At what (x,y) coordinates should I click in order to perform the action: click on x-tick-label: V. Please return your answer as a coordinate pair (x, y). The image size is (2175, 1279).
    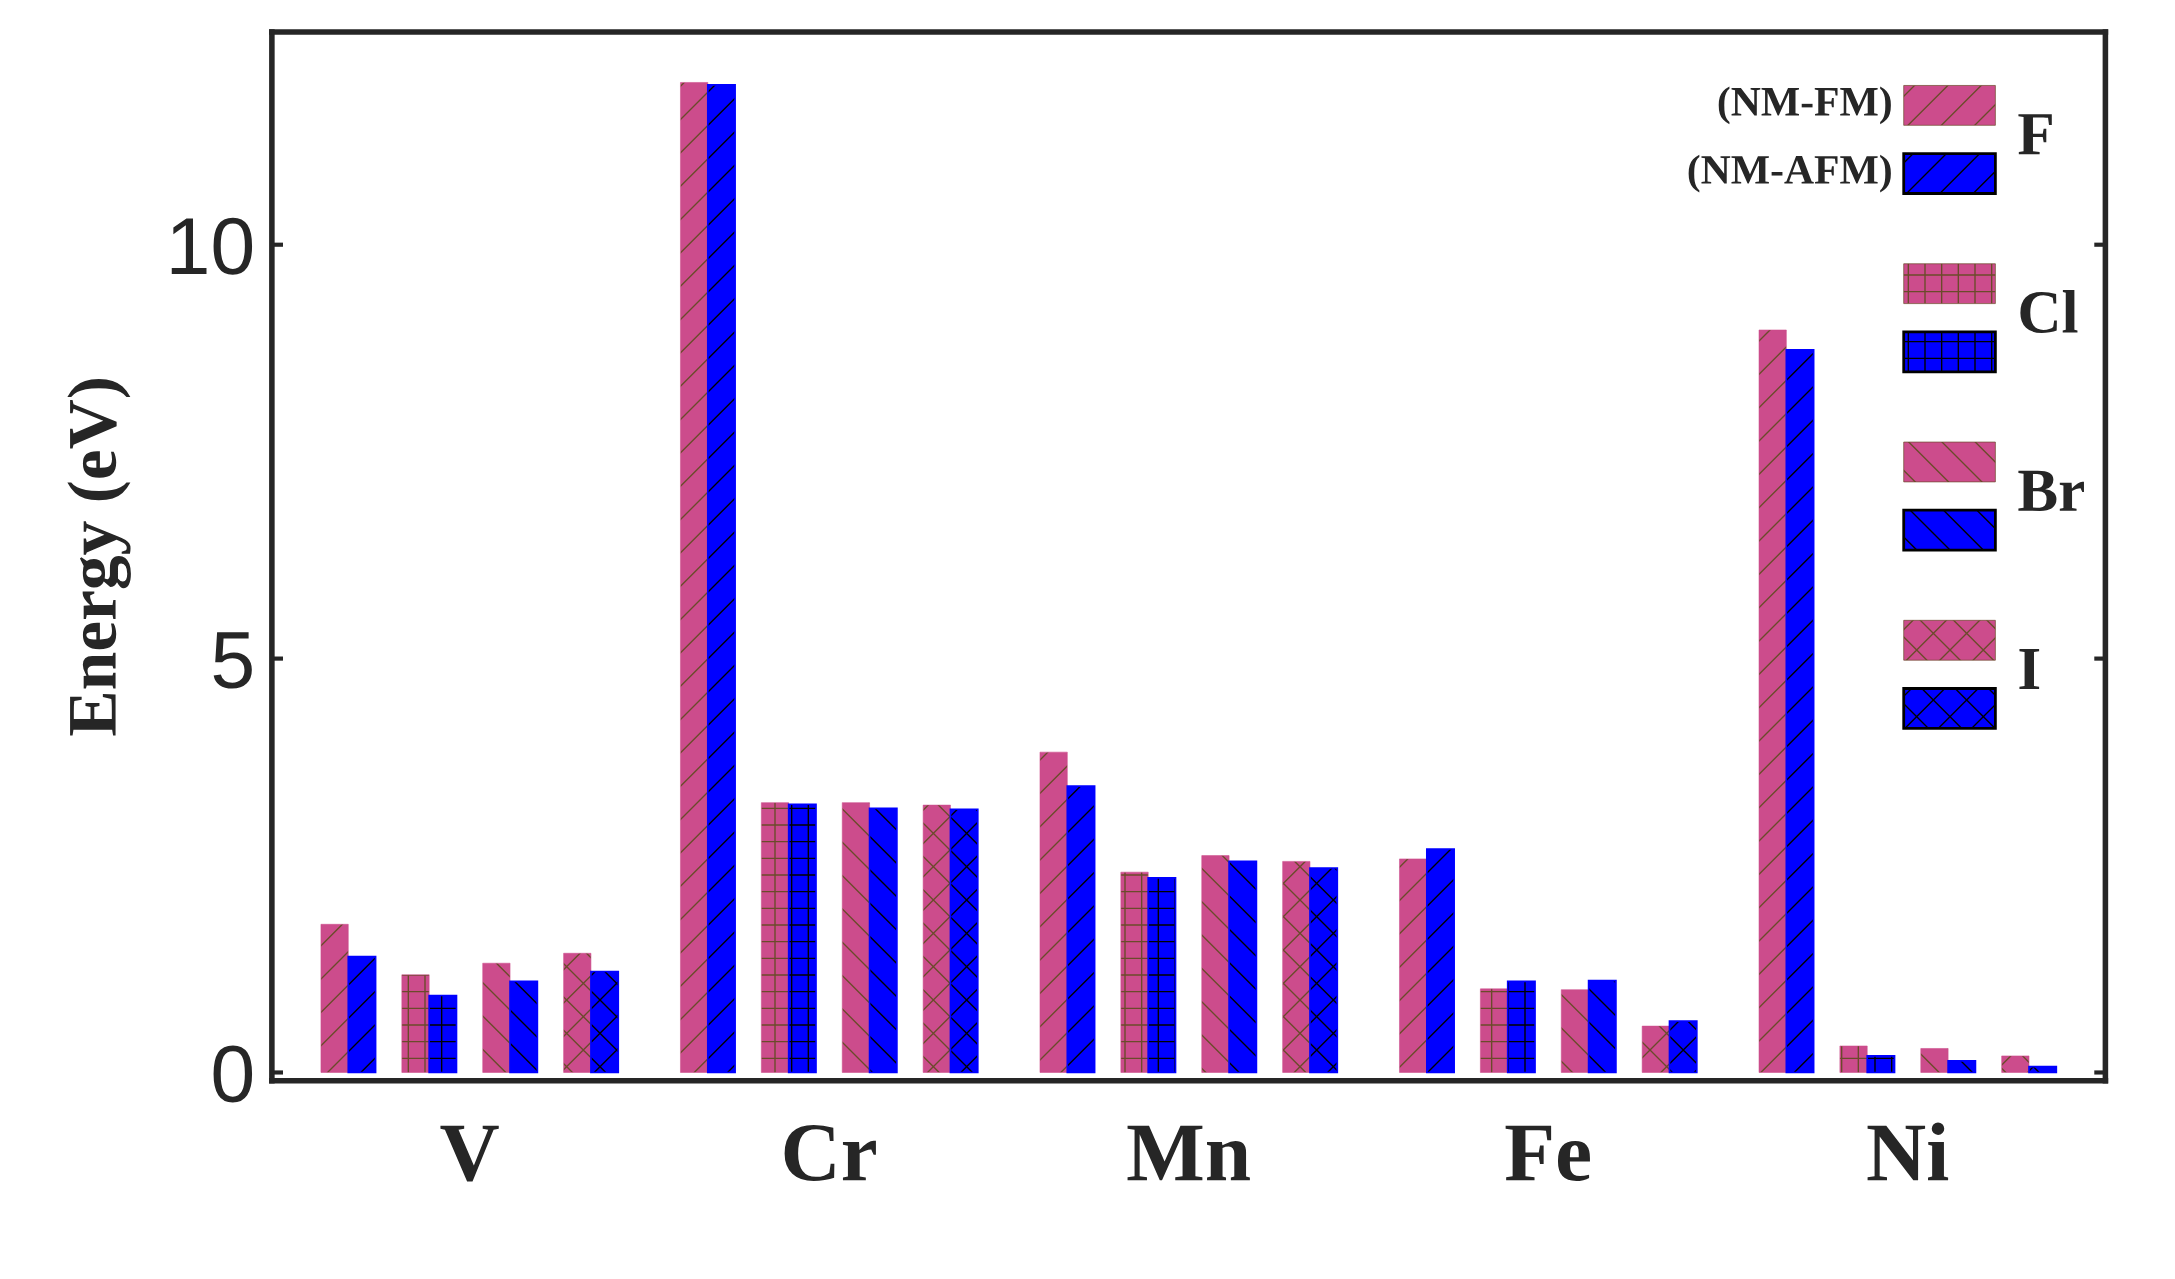
    Looking at the image, I should click on (469, 1153).